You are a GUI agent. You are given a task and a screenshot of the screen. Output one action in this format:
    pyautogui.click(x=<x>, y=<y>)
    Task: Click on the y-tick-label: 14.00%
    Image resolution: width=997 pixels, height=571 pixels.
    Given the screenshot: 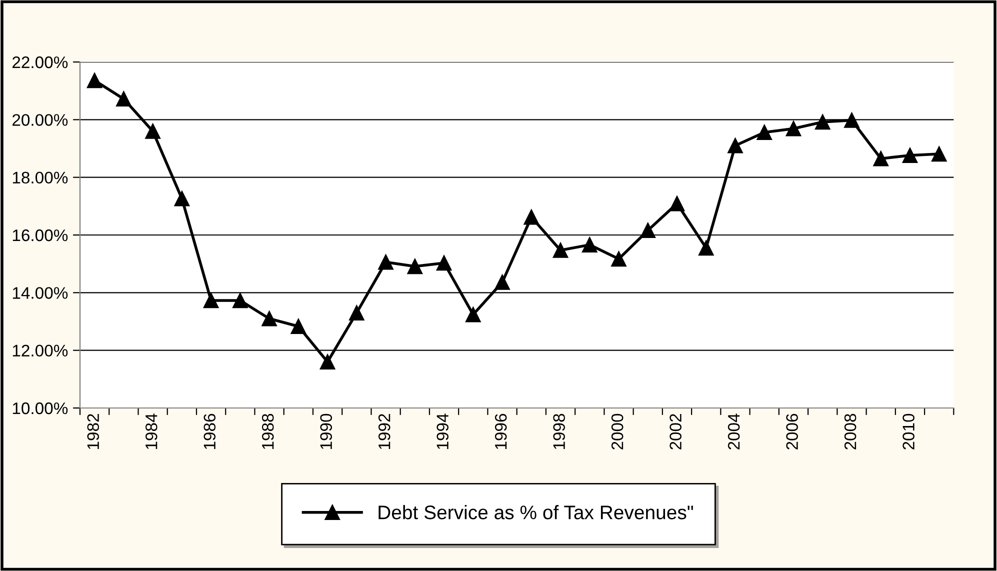 What is the action you would take?
    pyautogui.click(x=40, y=293)
    